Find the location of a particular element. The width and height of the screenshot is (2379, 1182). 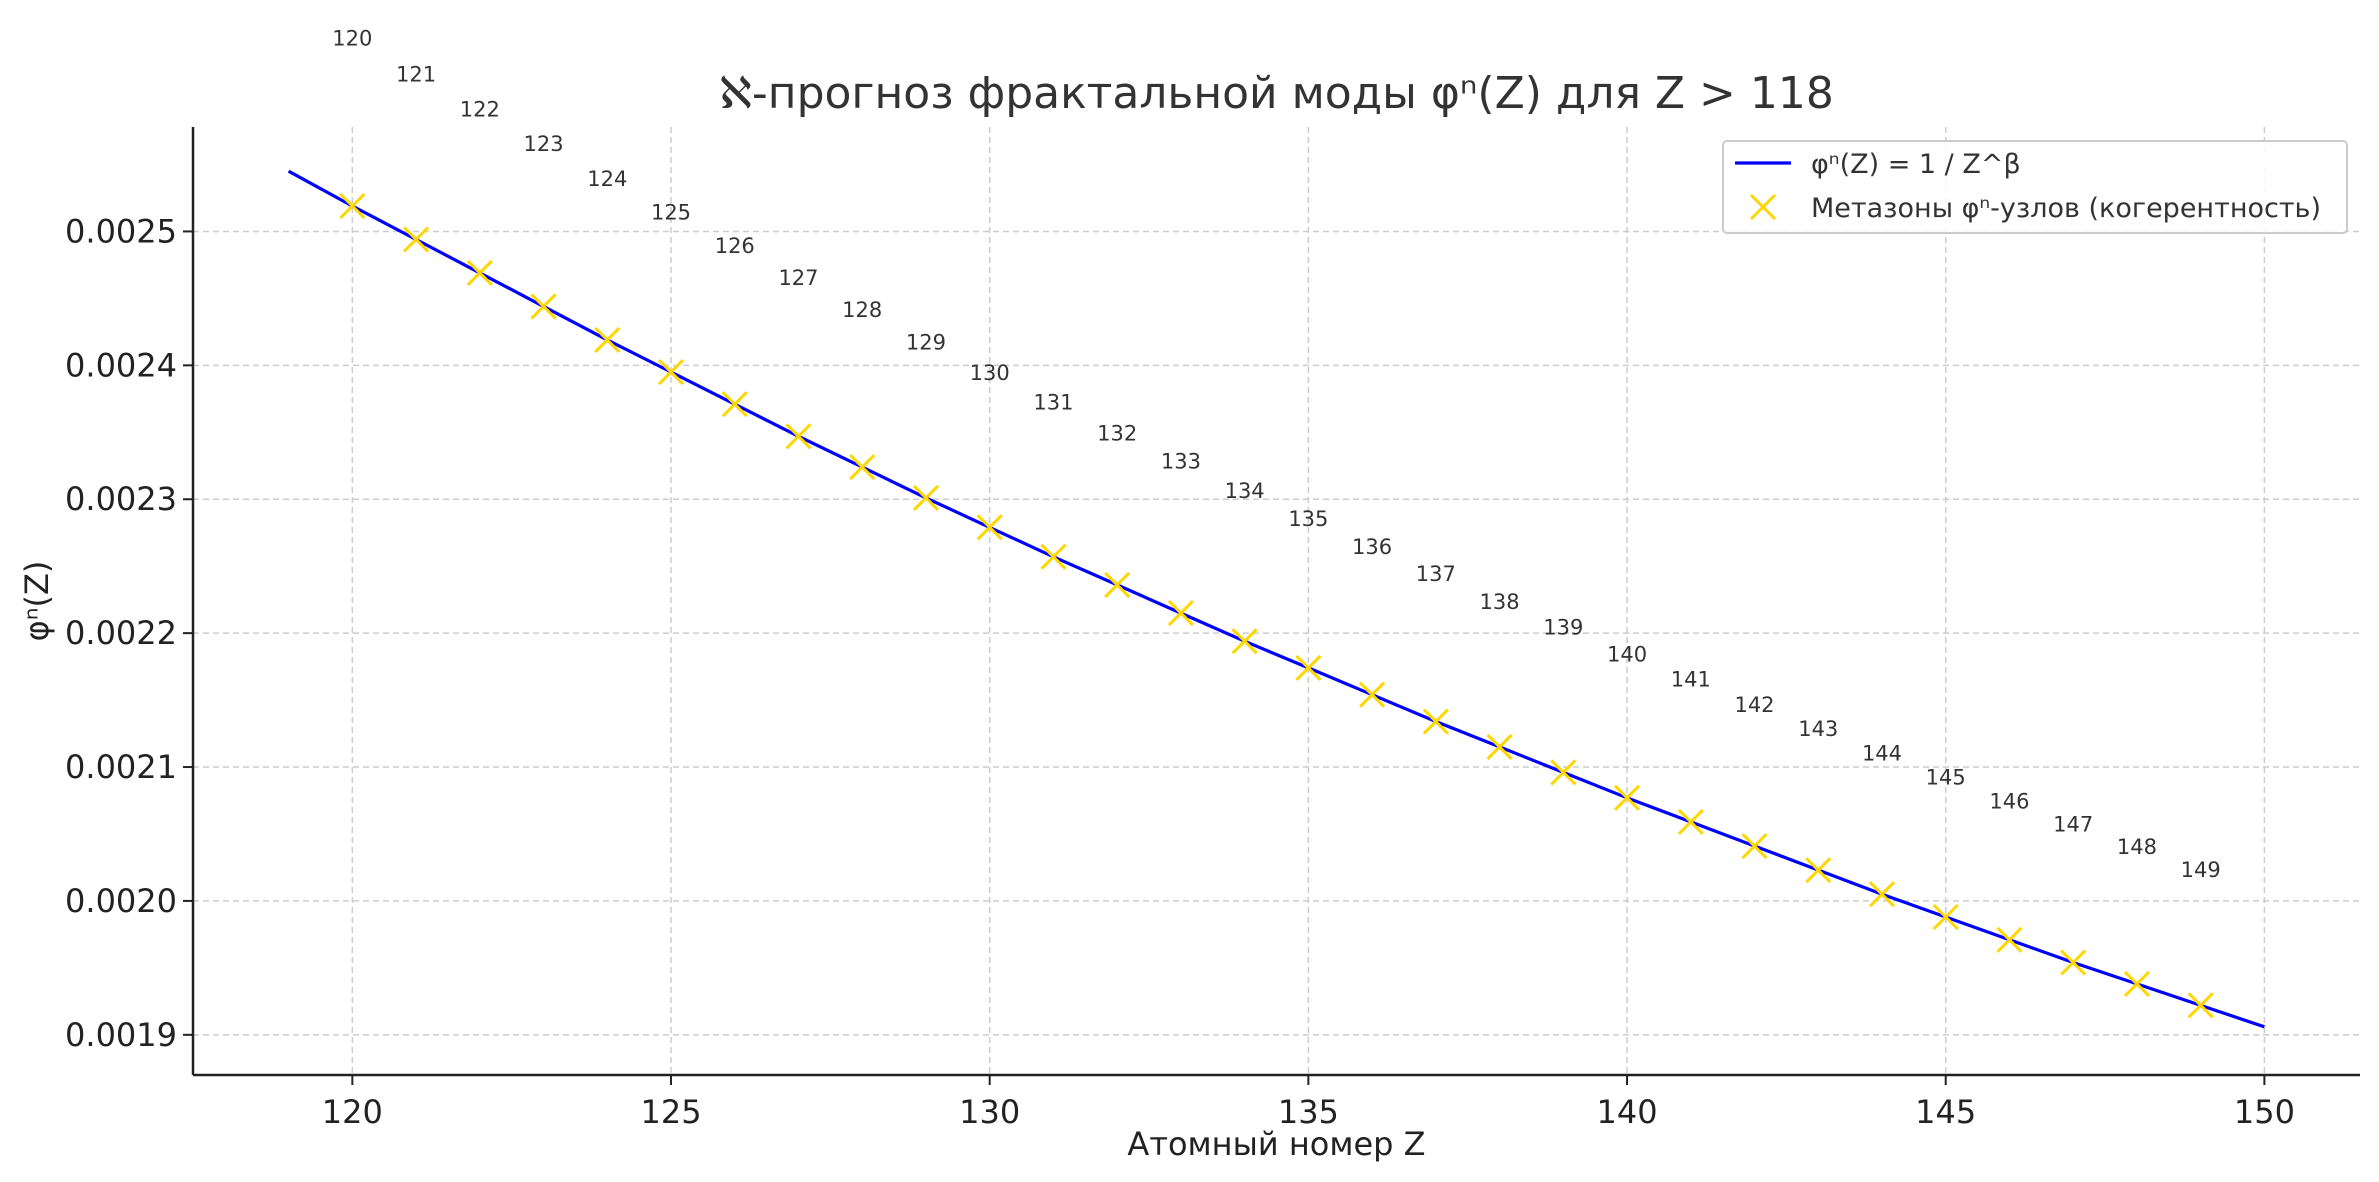

x-tick-label: 140 is located at coordinates (1627, 1112).